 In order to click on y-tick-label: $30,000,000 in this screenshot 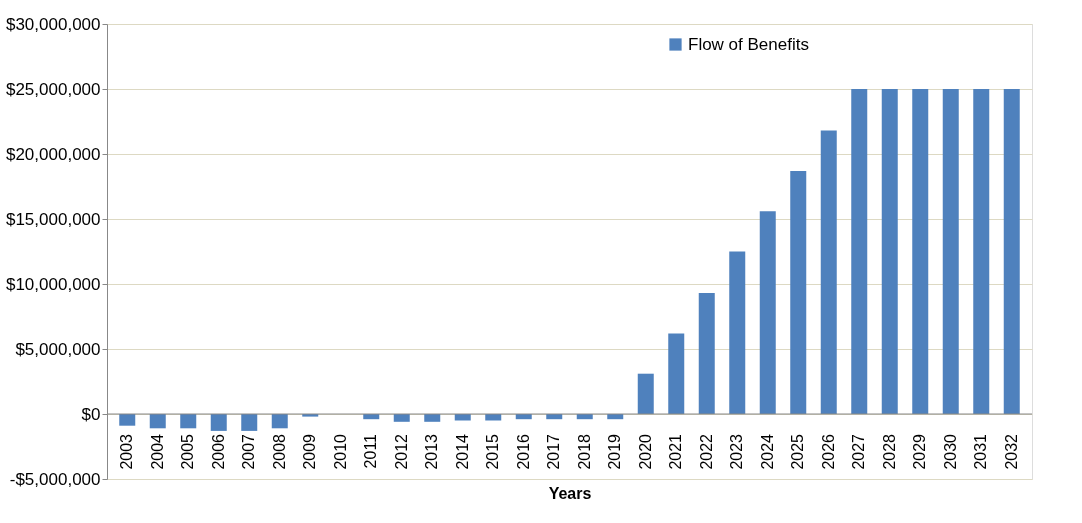, I will do `click(53, 24)`.